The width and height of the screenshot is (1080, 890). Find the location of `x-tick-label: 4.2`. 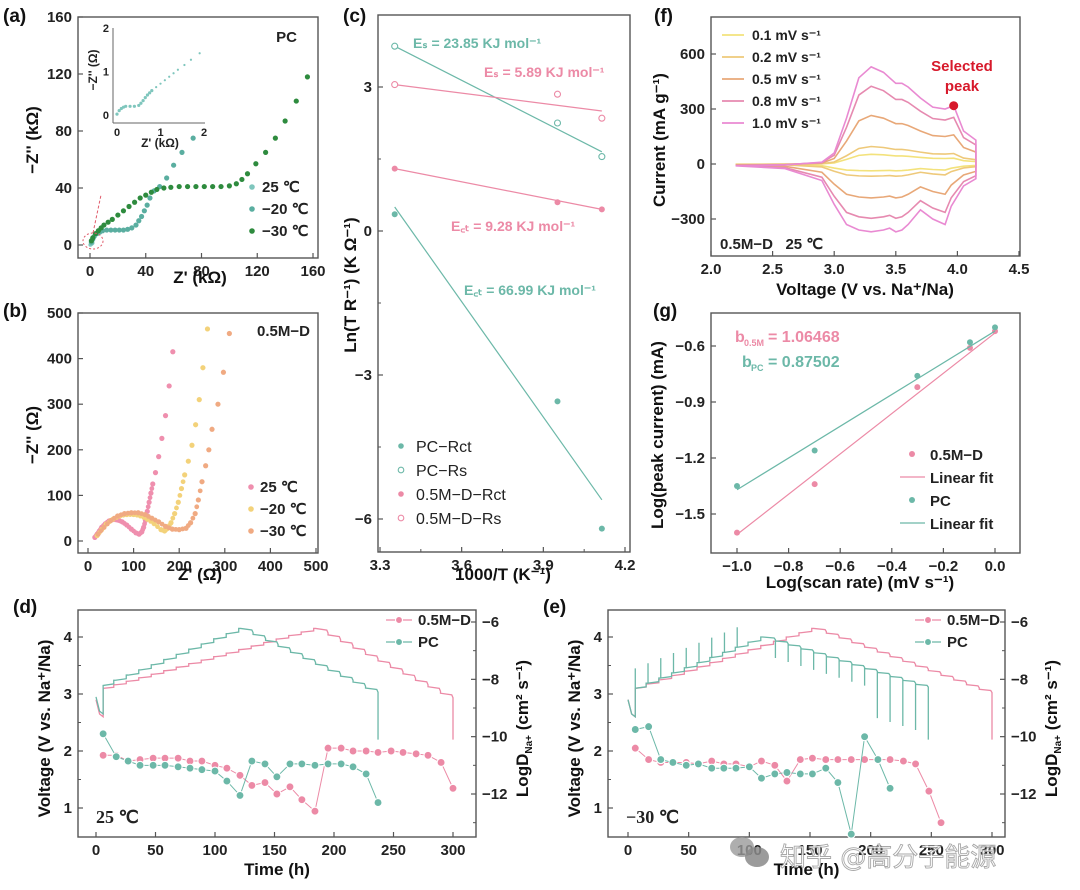

x-tick-label: 4.2 is located at coordinates (625, 565).